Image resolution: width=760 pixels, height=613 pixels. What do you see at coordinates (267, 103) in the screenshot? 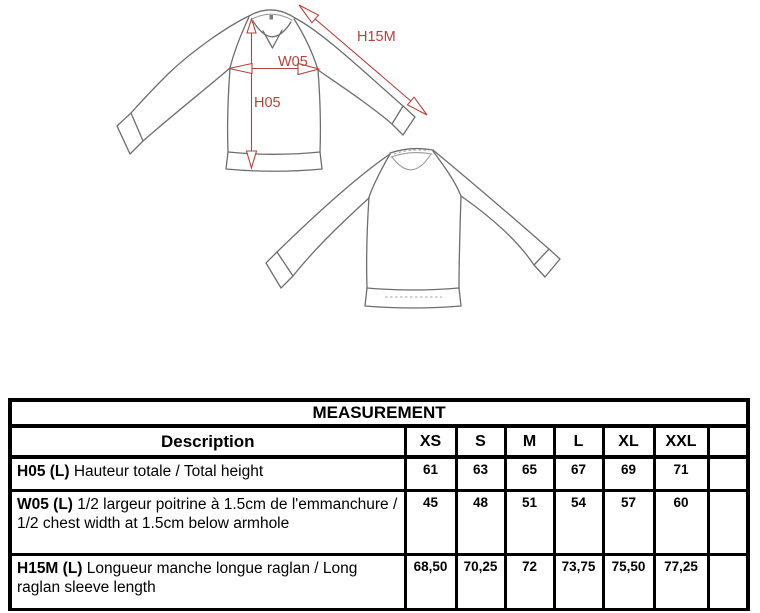
I see `h05-label: H05` at bounding box center [267, 103].